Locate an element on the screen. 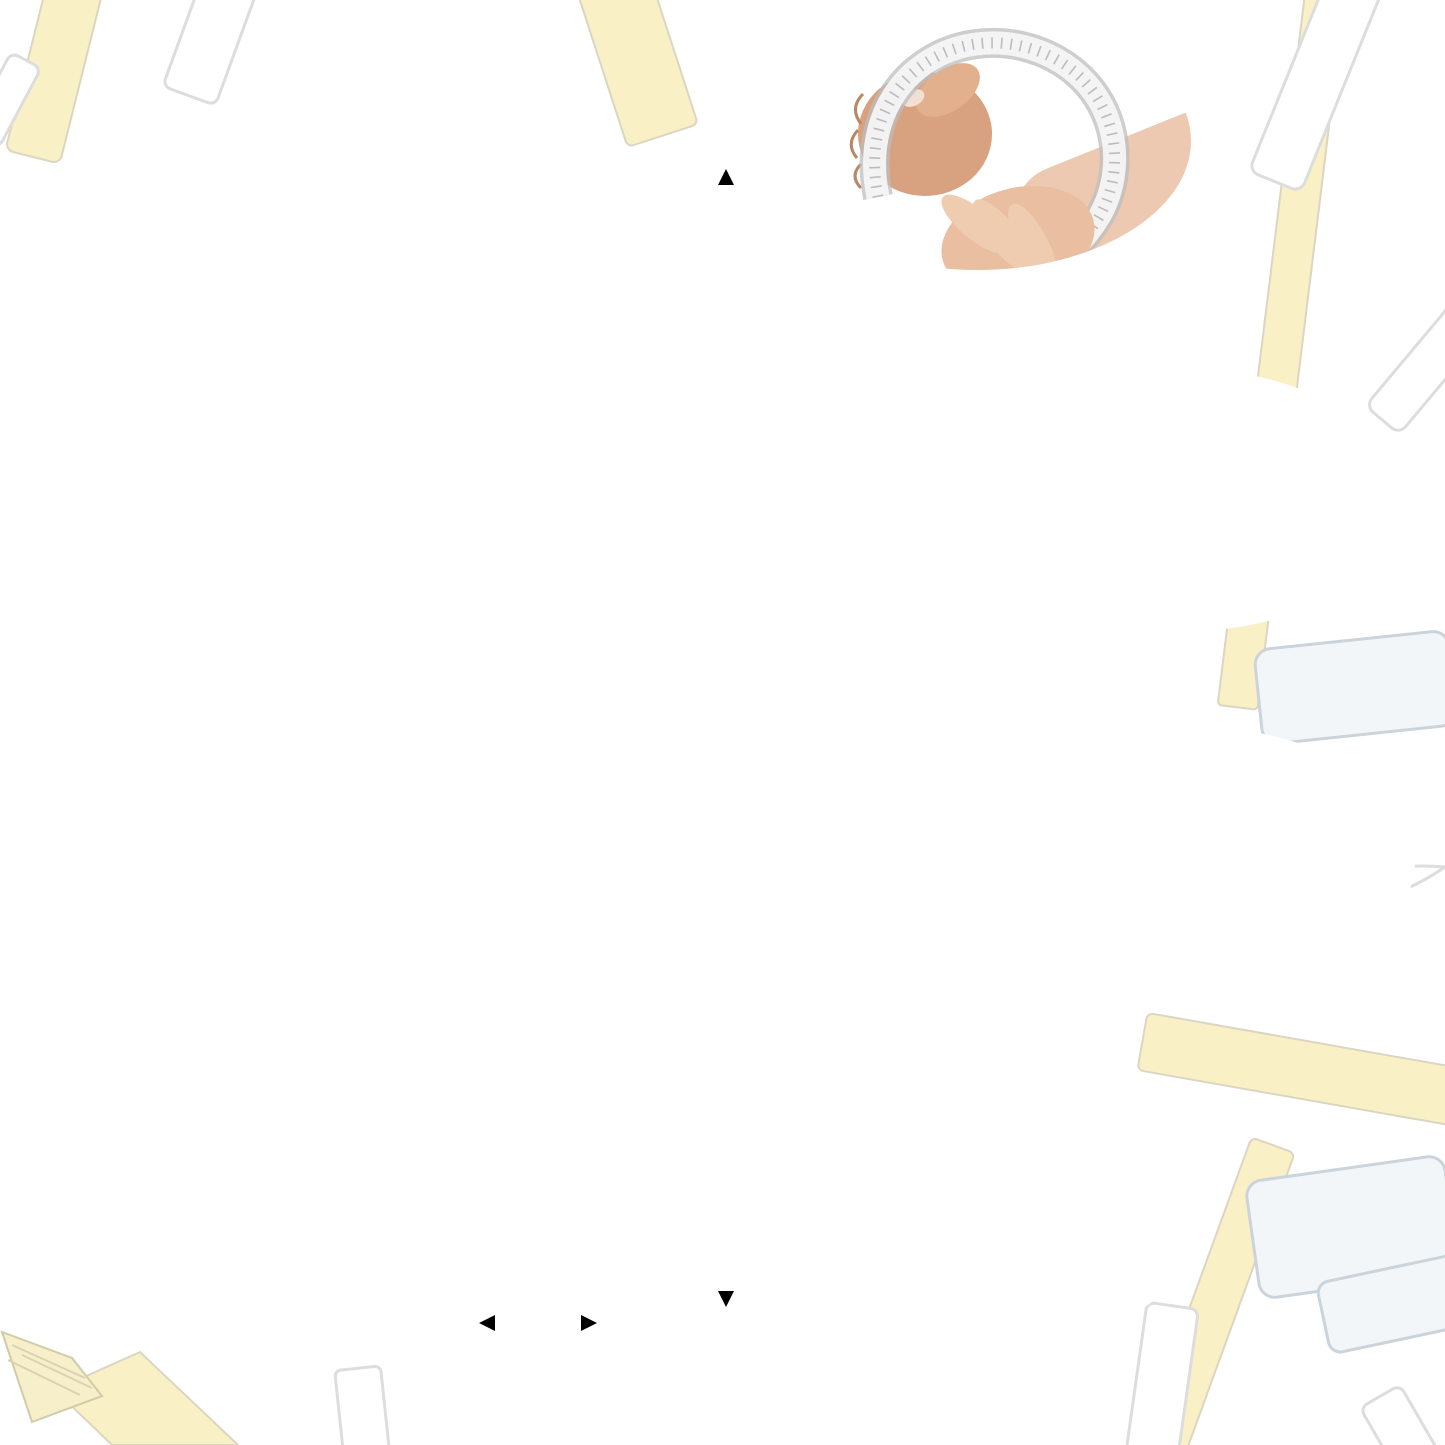  callout-flexible-ellipse is located at coordinates (977, 141).